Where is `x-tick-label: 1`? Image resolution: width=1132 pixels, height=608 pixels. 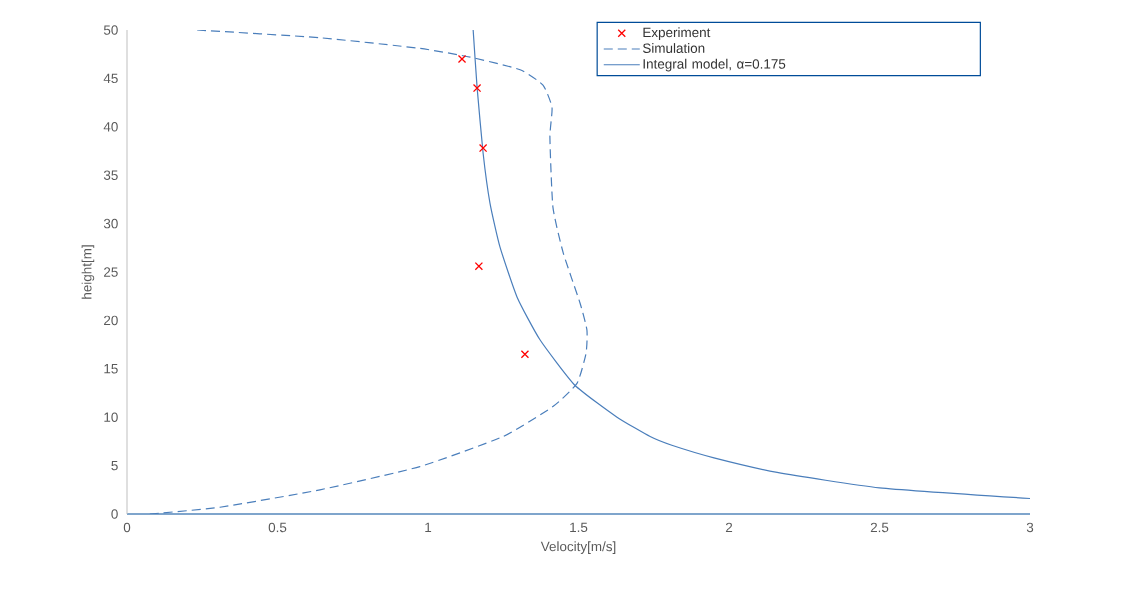
x-tick-label: 1 is located at coordinates (428, 527).